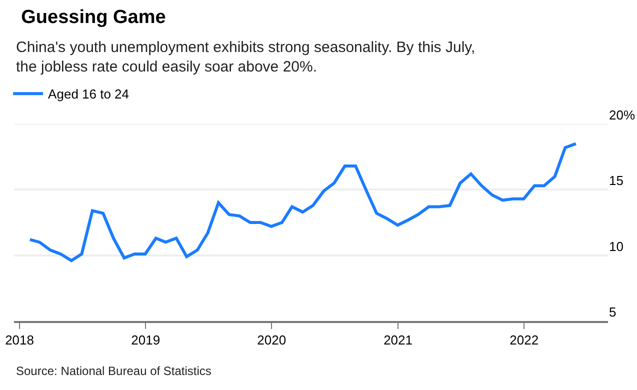  What do you see at coordinates (616, 246) in the screenshot?
I see `y-tick-label: 10` at bounding box center [616, 246].